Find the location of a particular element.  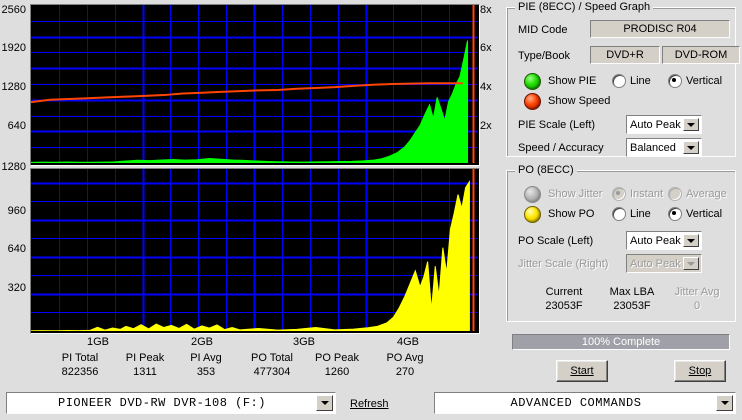

book-text: DVD-ROM is located at coordinates (701, 55).